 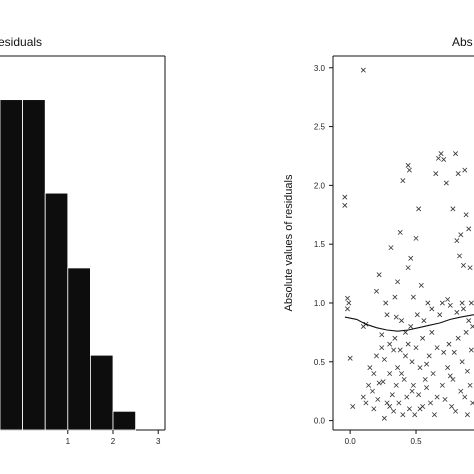 I want to click on scatter-x-tick-label-1: 0.0, so click(x=351, y=441).